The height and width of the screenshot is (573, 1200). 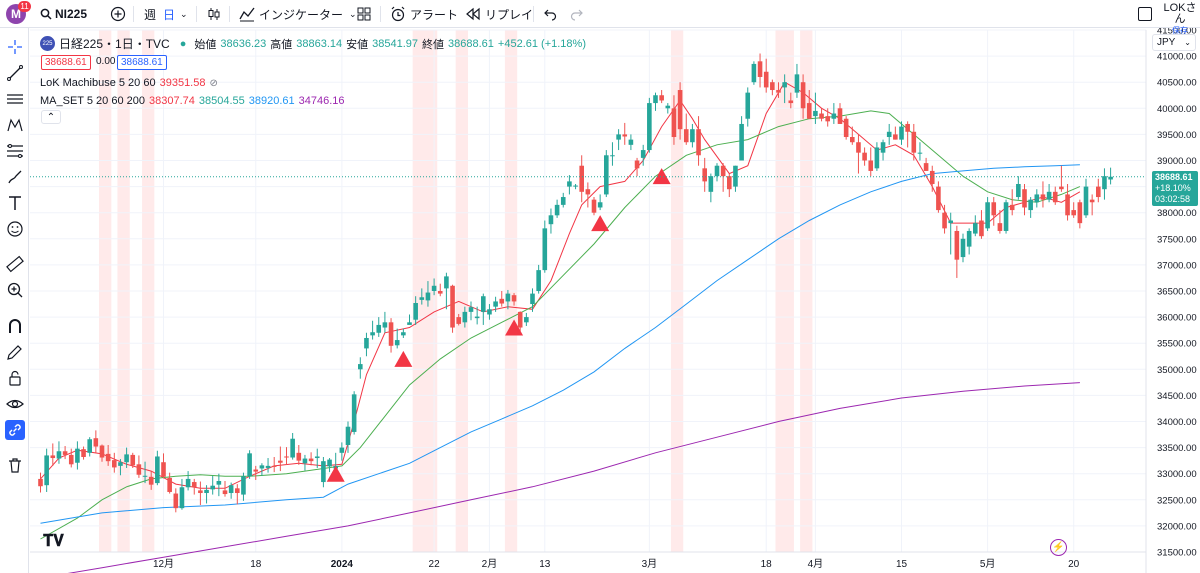 What do you see at coordinates (1145, 14) in the screenshot?
I see `layout-checkbox` at bounding box center [1145, 14].